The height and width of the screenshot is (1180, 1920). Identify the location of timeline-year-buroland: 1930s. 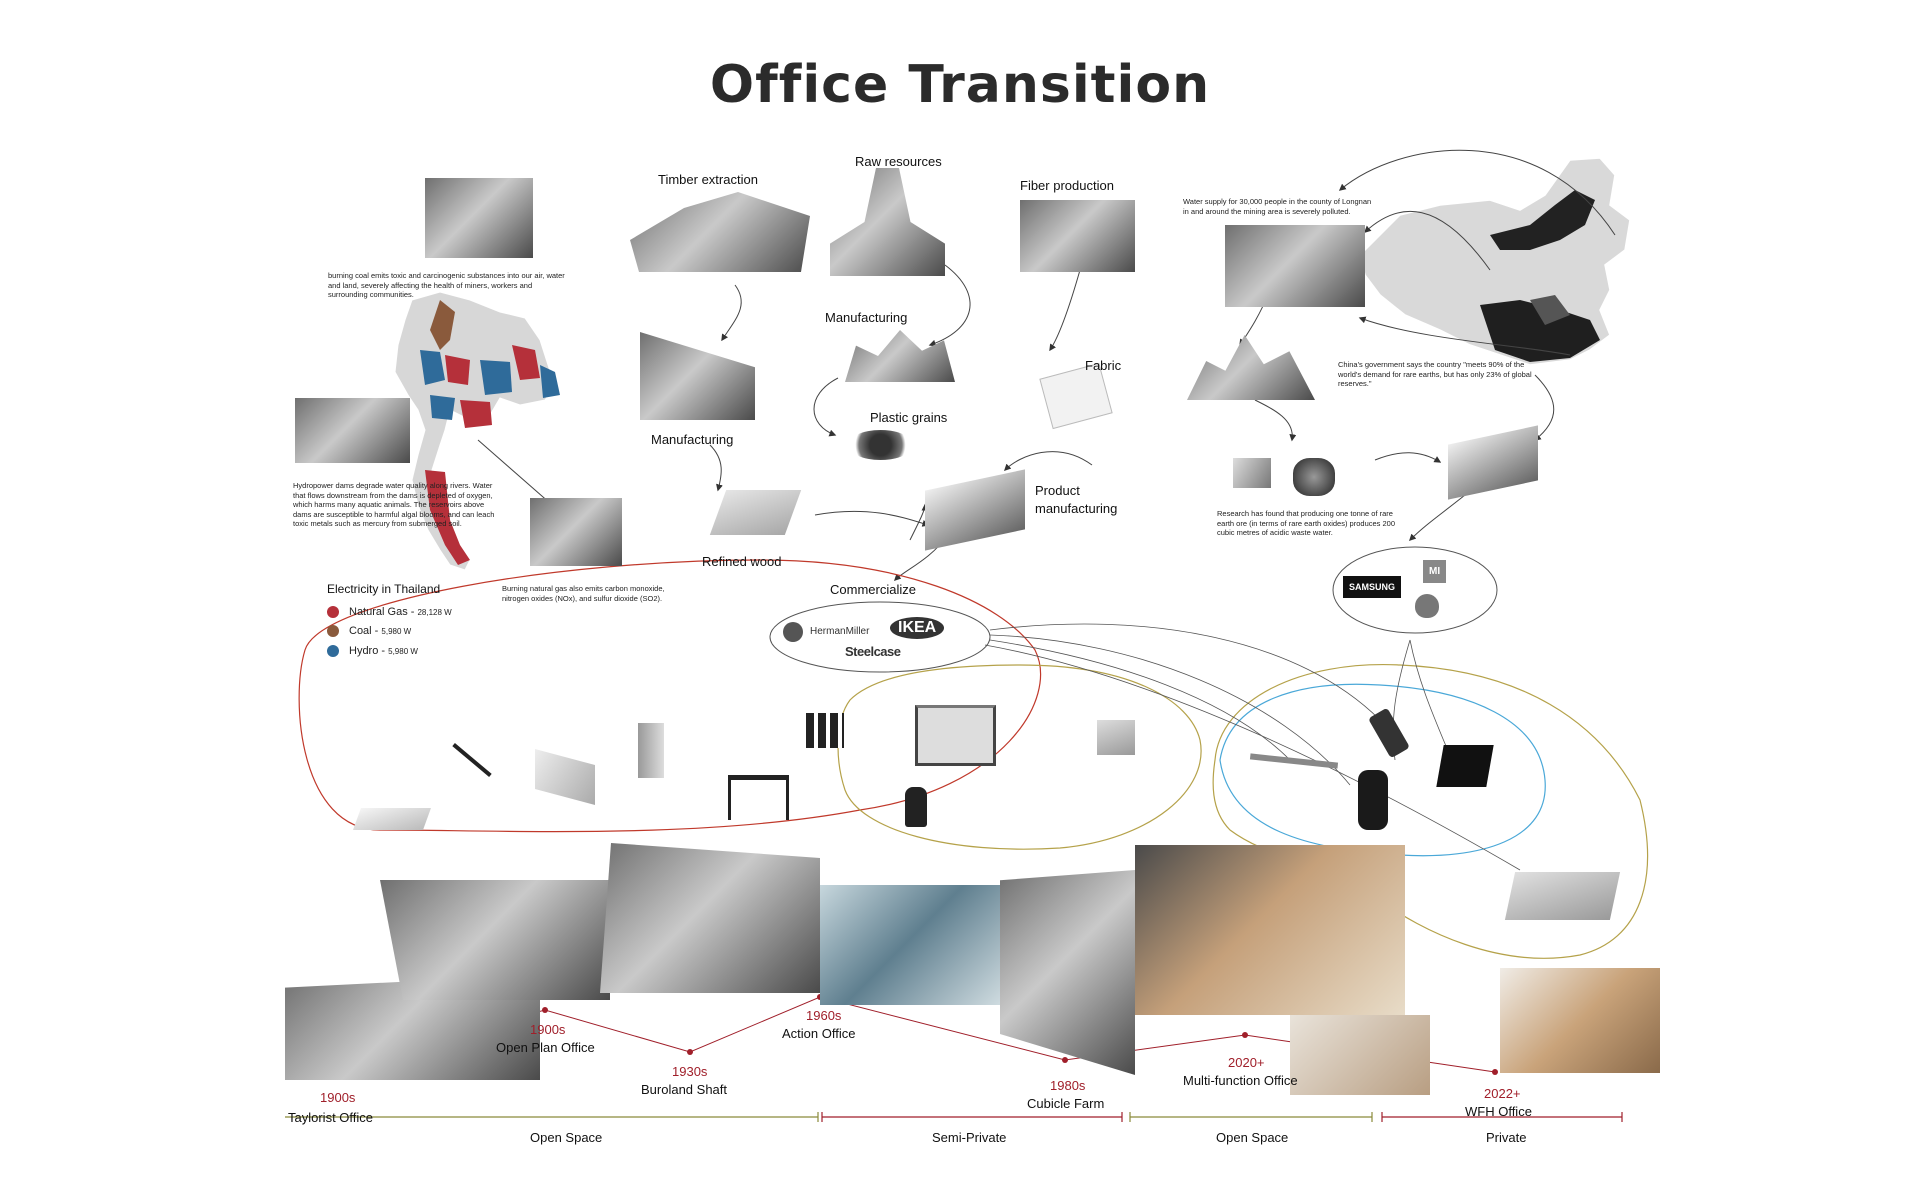
(690, 1071).